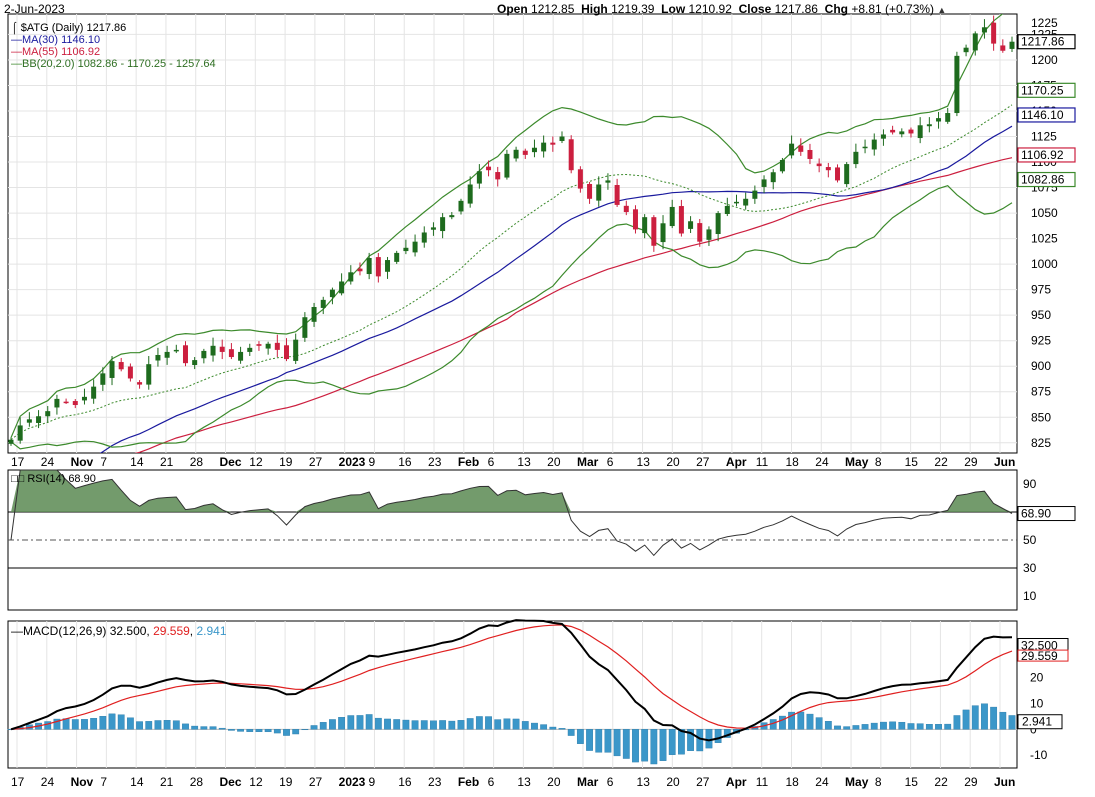  I want to click on x-tick-label: Feb, so click(468, 462).